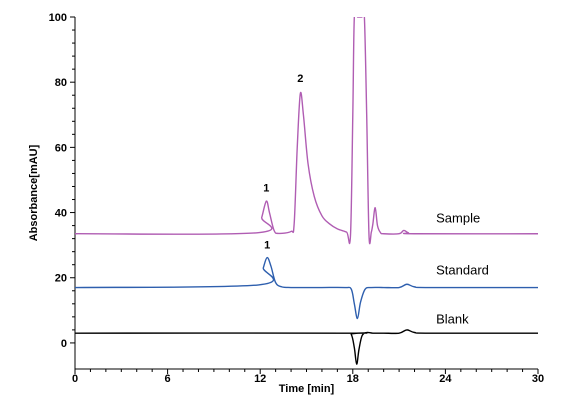 The height and width of the screenshot is (396, 563). I want to click on x-tick-label: 6, so click(168, 379).